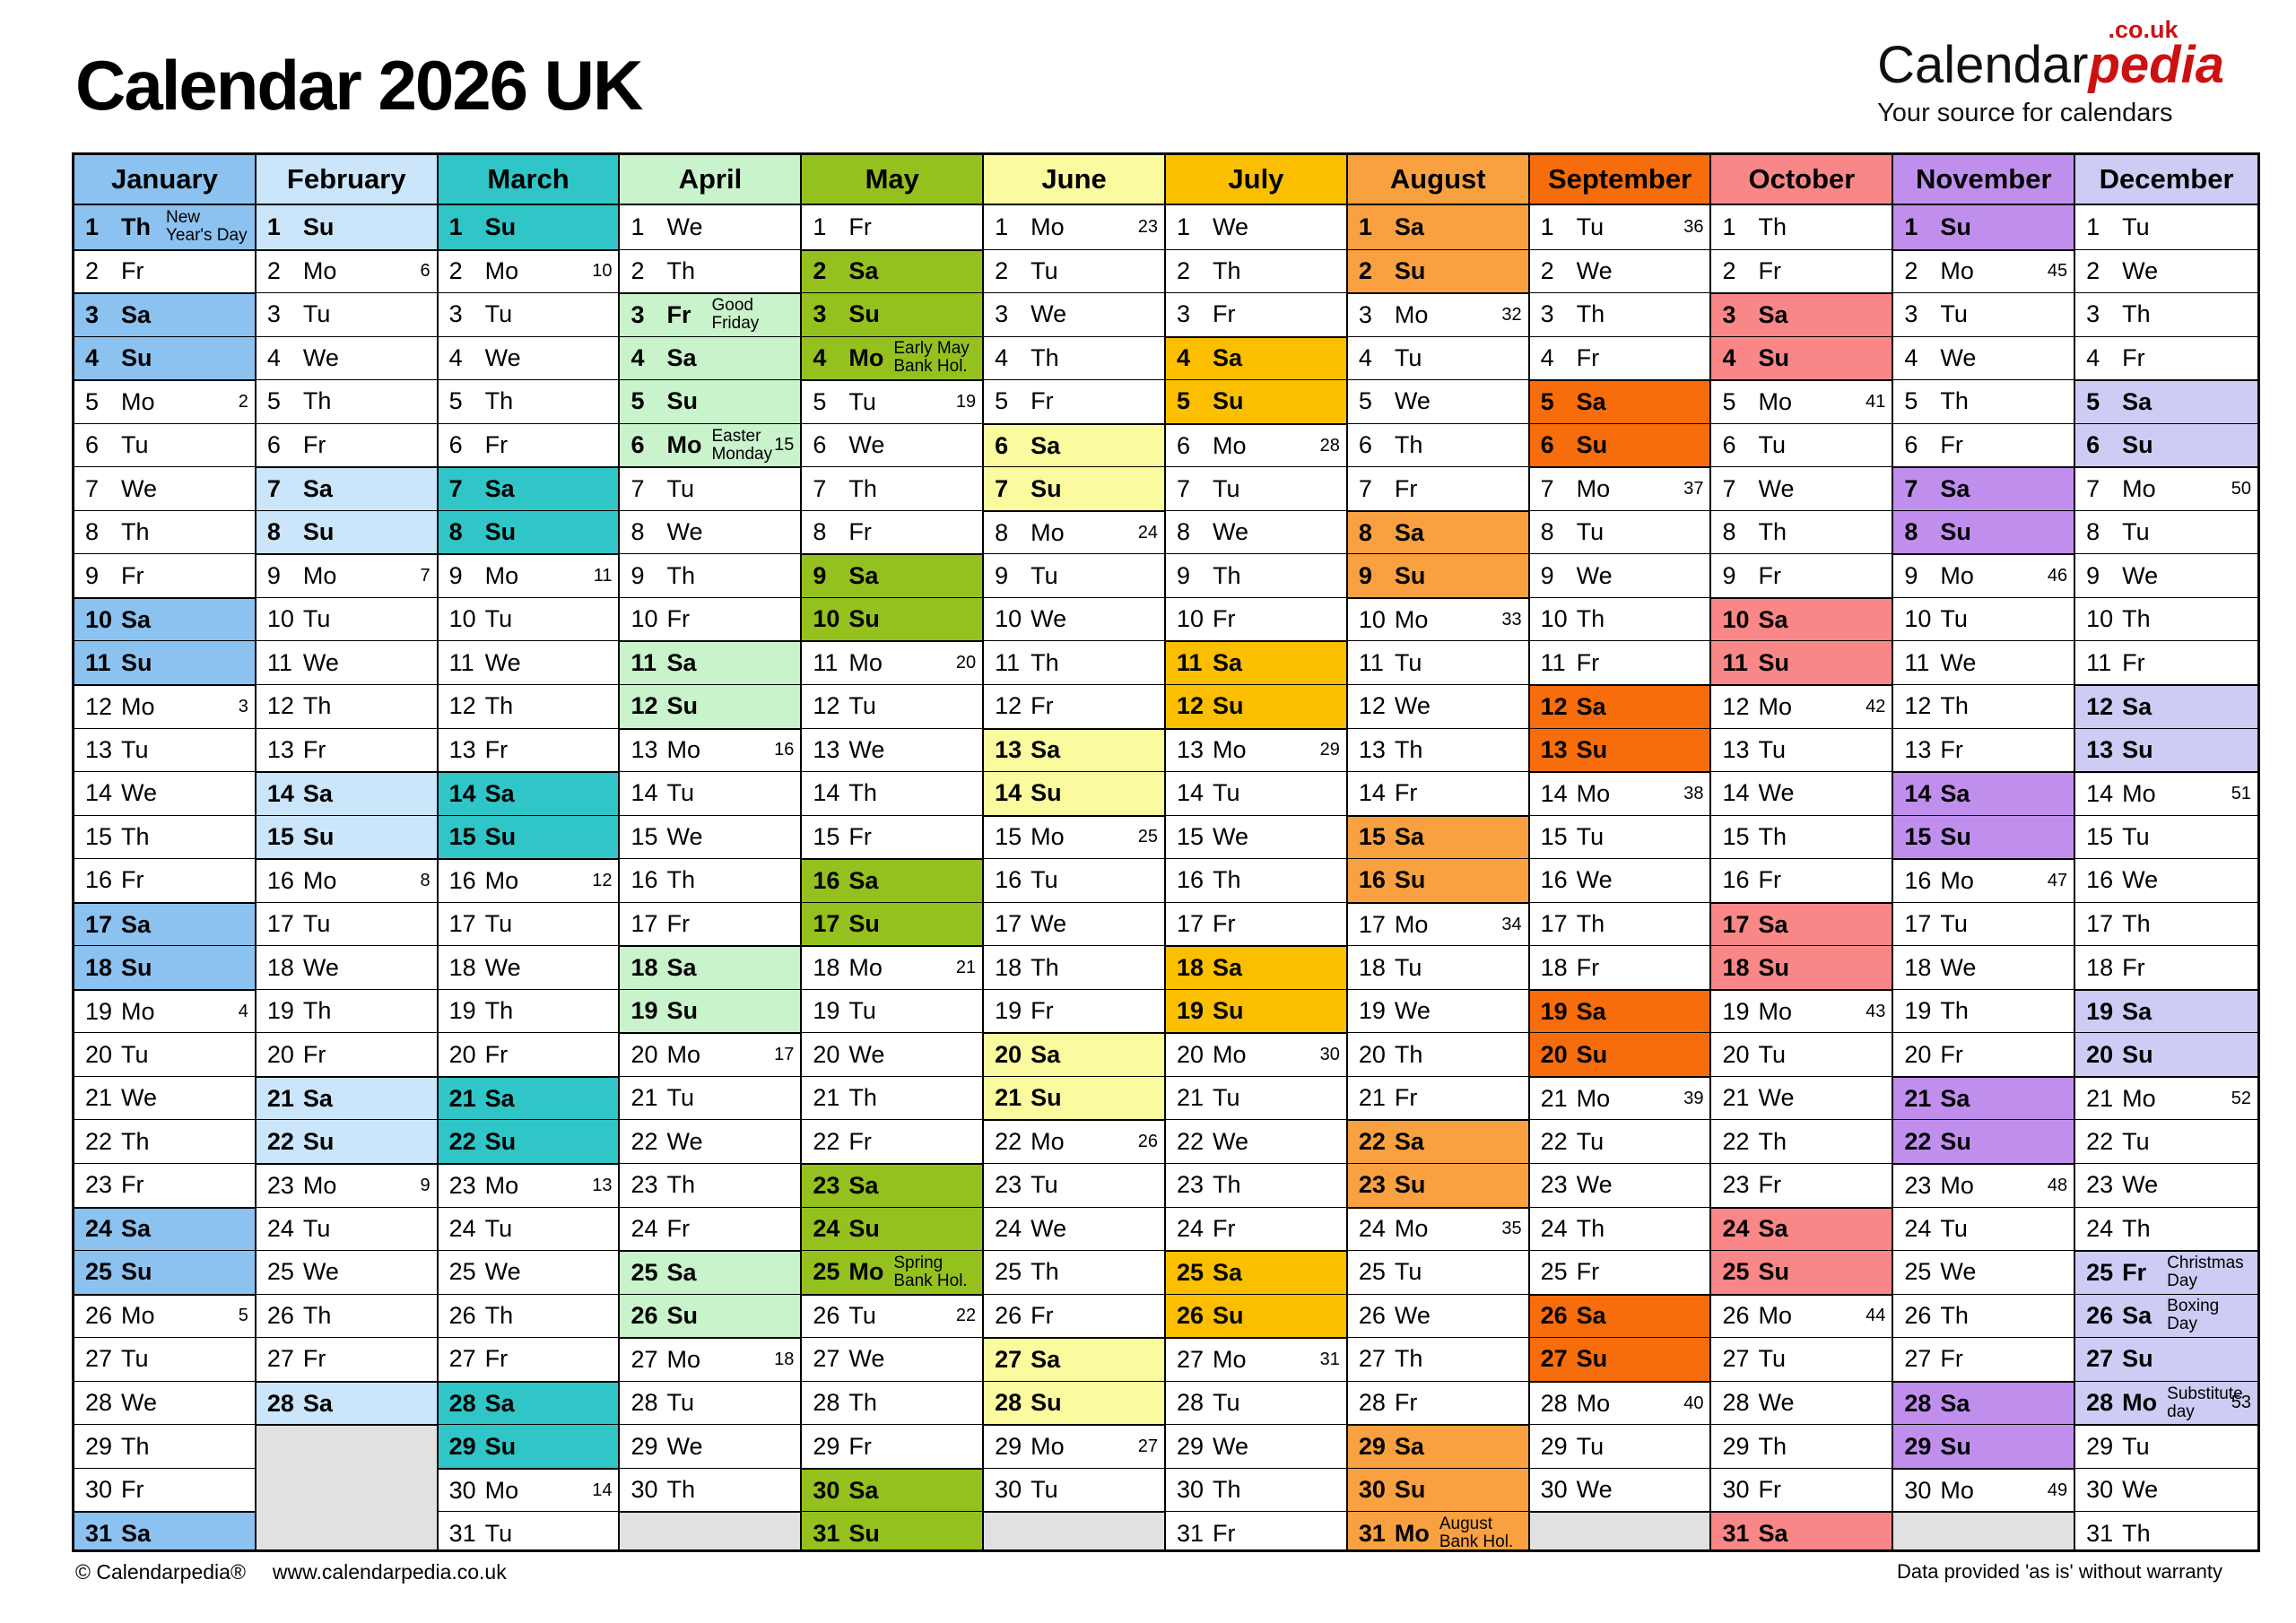 The width and height of the screenshot is (2296, 1623). I want to click on day-number: 23, so click(1736, 1185).